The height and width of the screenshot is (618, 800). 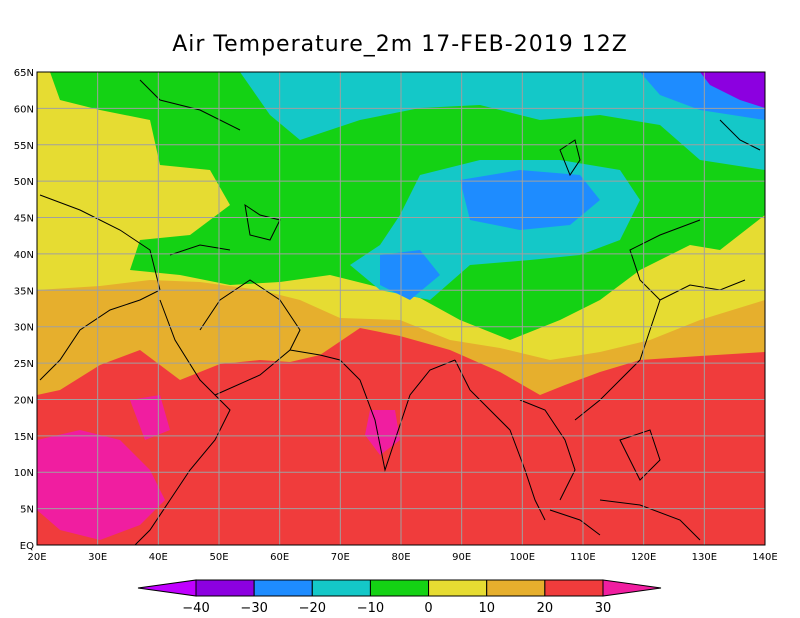 What do you see at coordinates (399, 597) in the screenshot?
I see `colorbar: −40 −30 −20 −10 0 10 20 30` at bounding box center [399, 597].